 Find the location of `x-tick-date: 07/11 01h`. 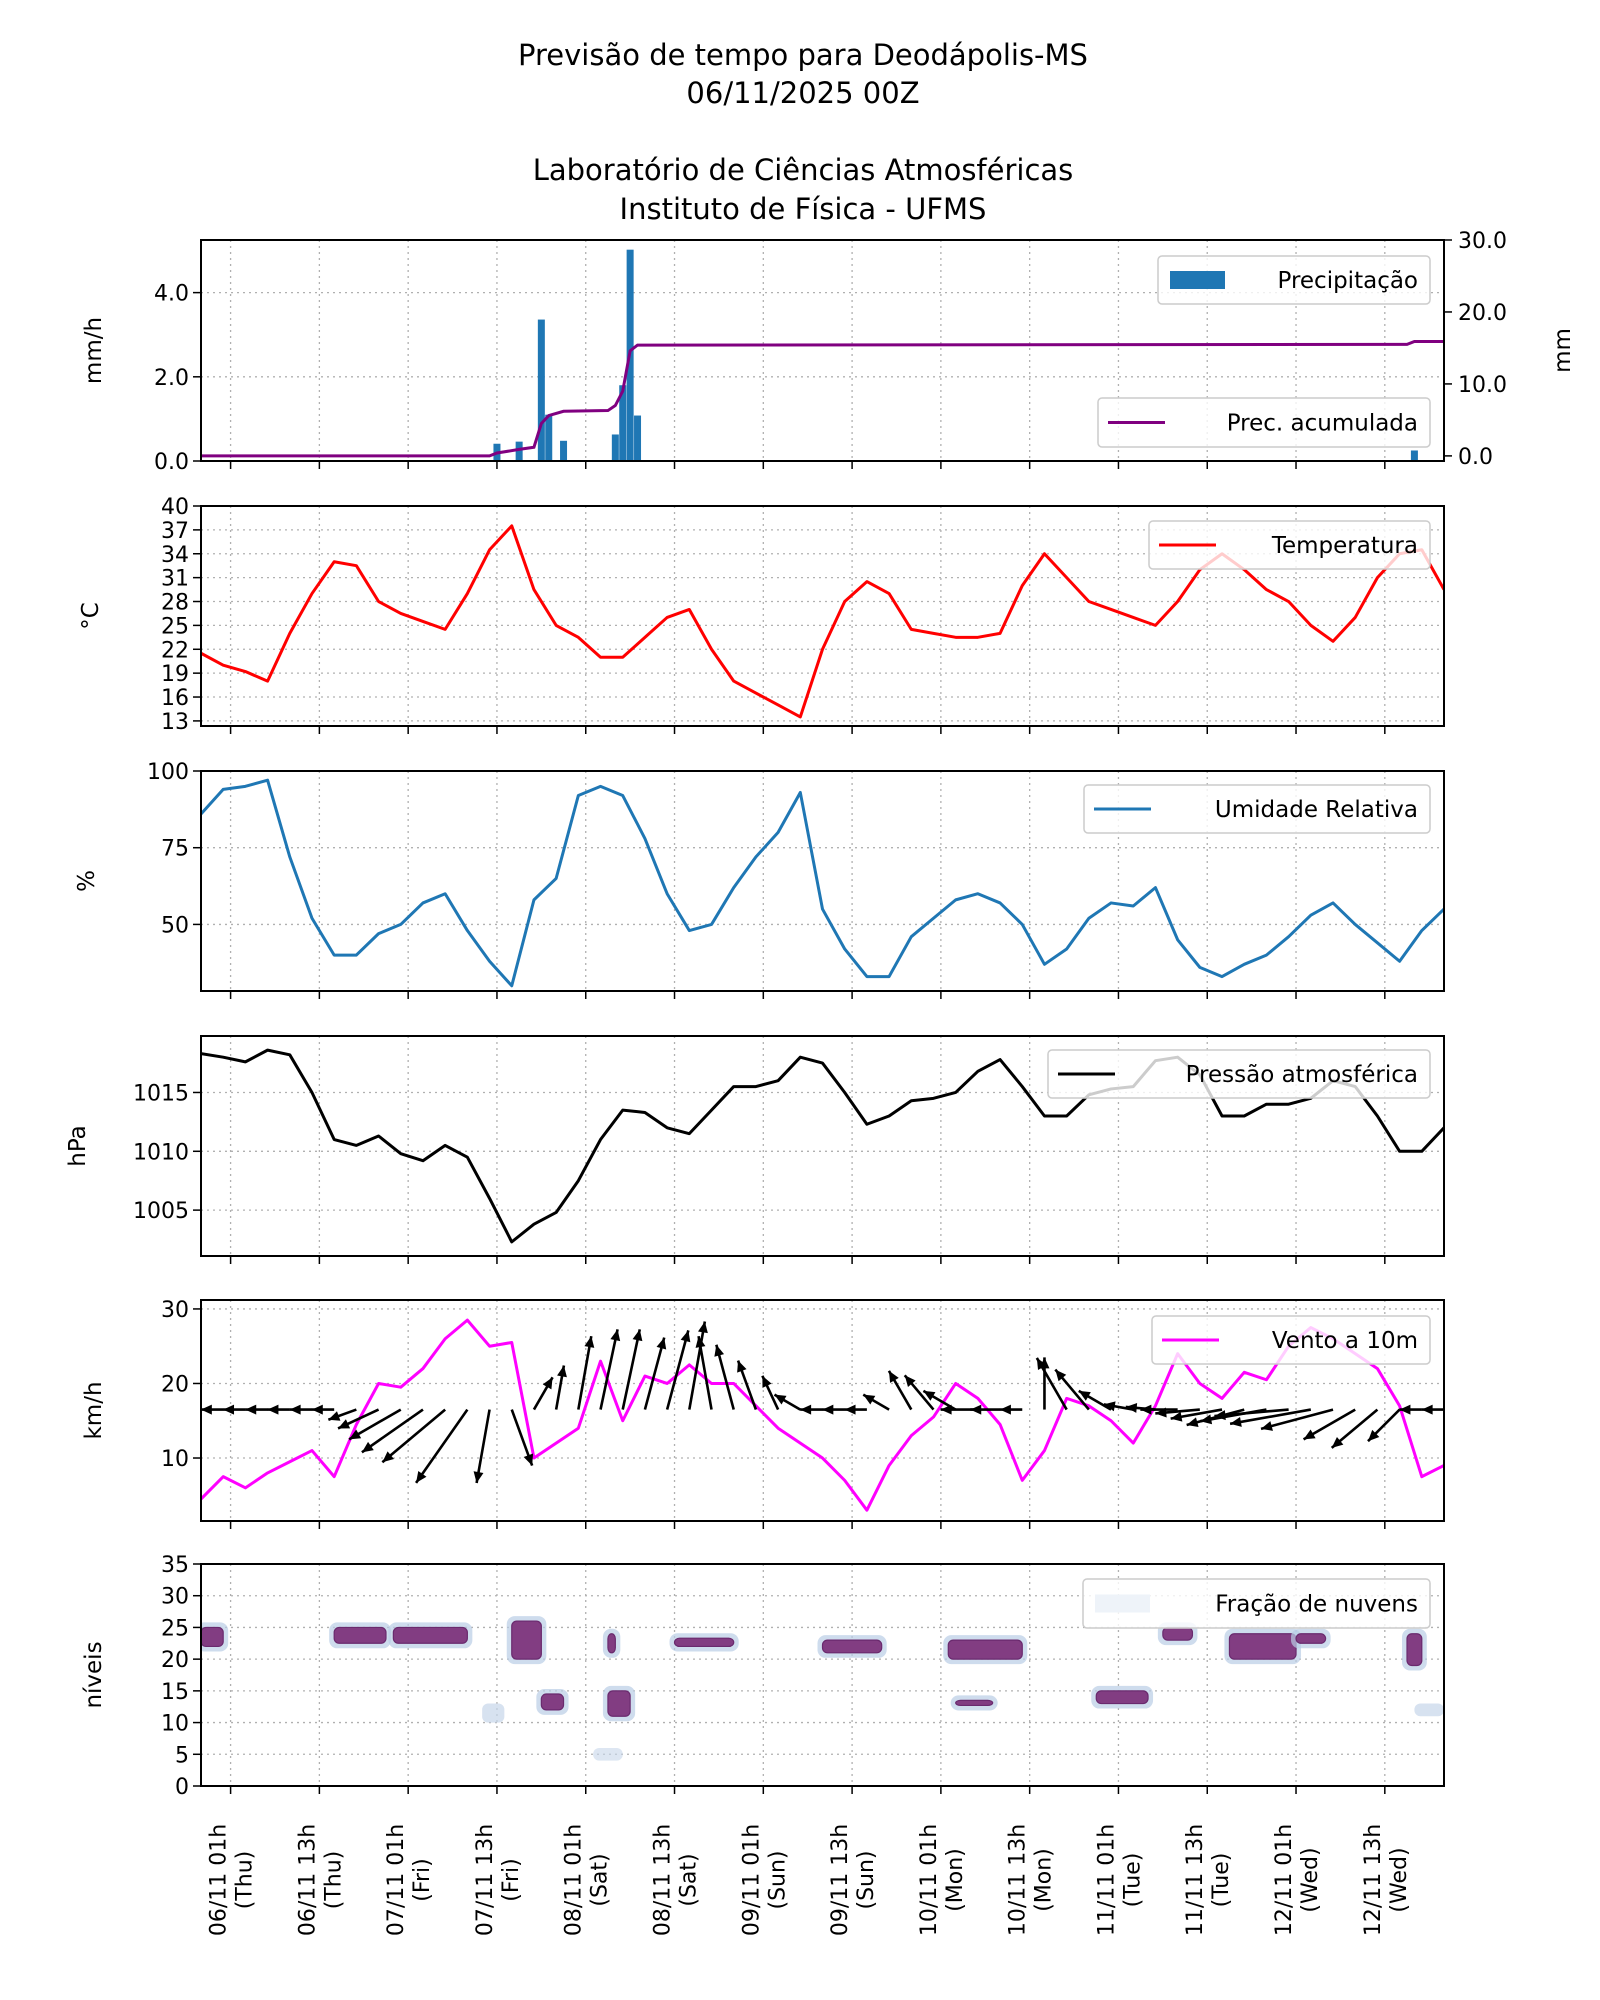

x-tick-date: 07/11 01h is located at coordinates (396, 1880).